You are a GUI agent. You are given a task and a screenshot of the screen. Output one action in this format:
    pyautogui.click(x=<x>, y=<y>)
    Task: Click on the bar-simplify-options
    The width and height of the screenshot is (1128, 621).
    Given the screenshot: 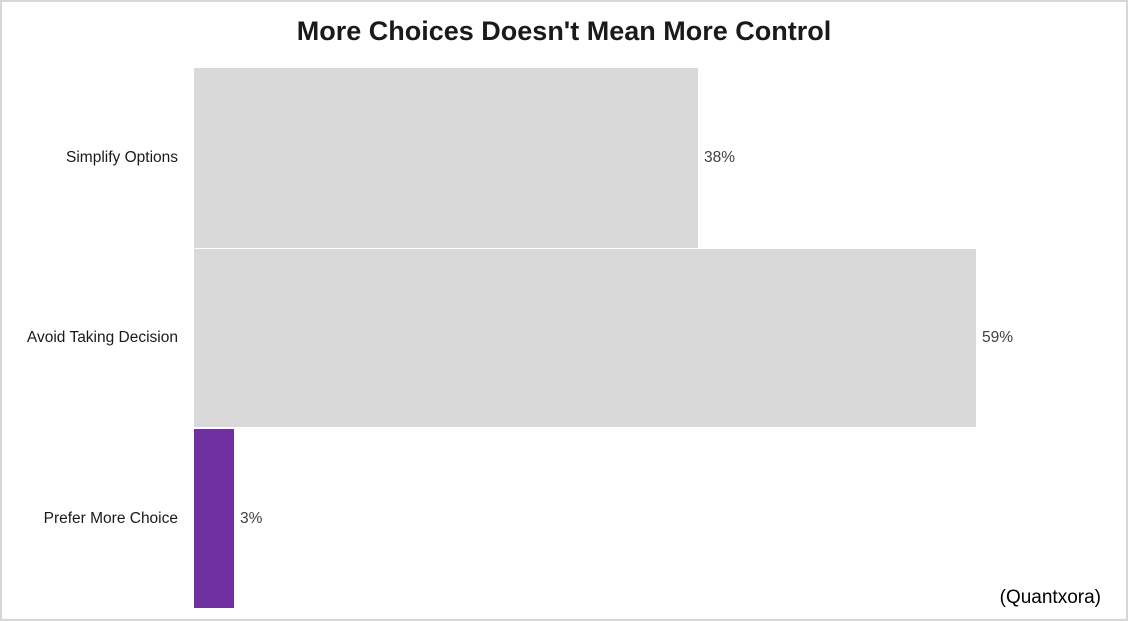 What is the action you would take?
    pyautogui.click(x=446, y=158)
    